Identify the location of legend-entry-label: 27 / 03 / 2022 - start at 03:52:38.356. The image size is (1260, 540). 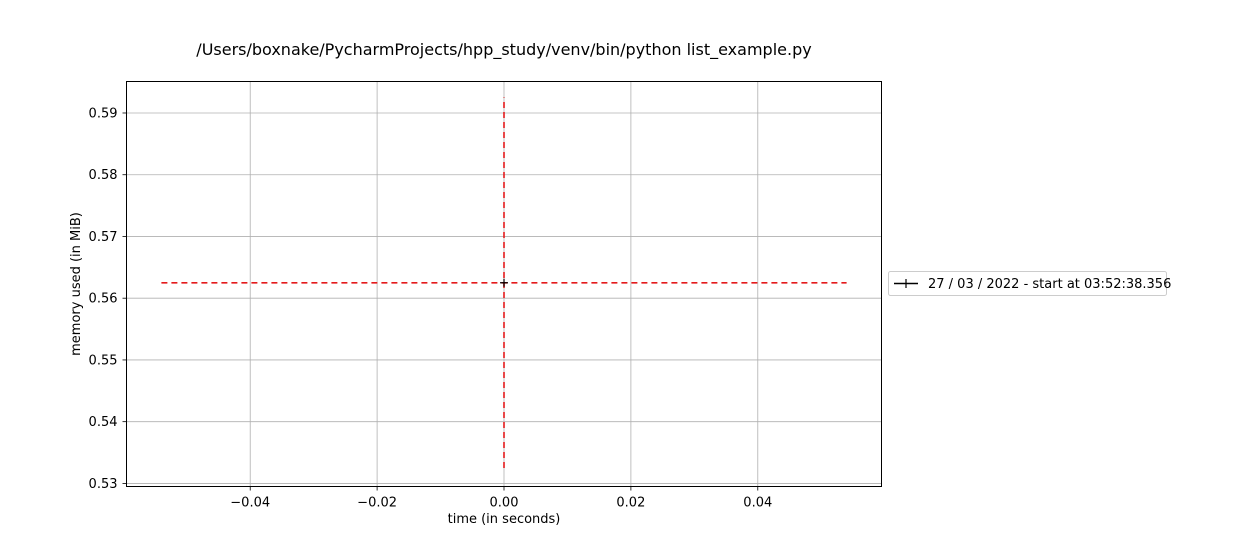
(1049, 284).